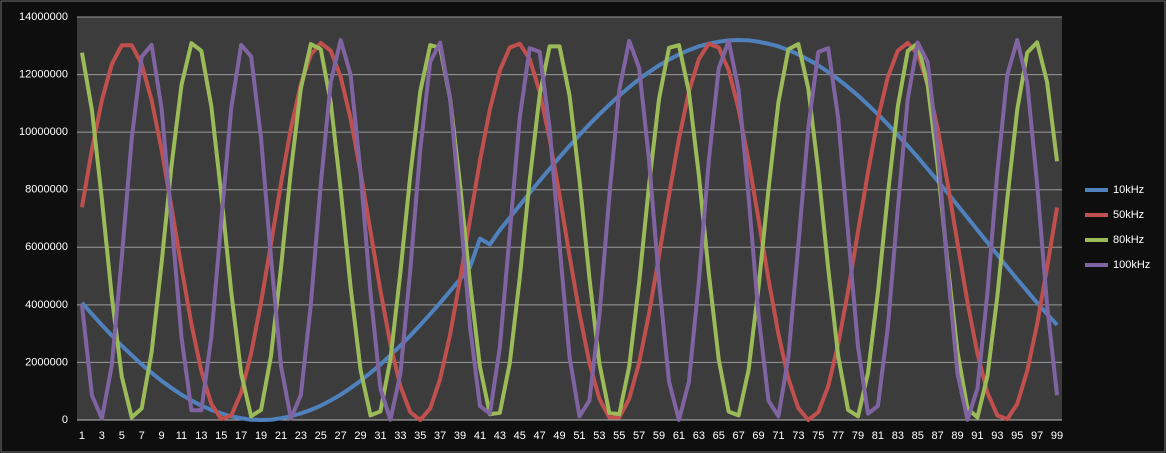  Describe the element at coordinates (181, 436) in the screenshot. I see `x-tick-label: 11` at that location.